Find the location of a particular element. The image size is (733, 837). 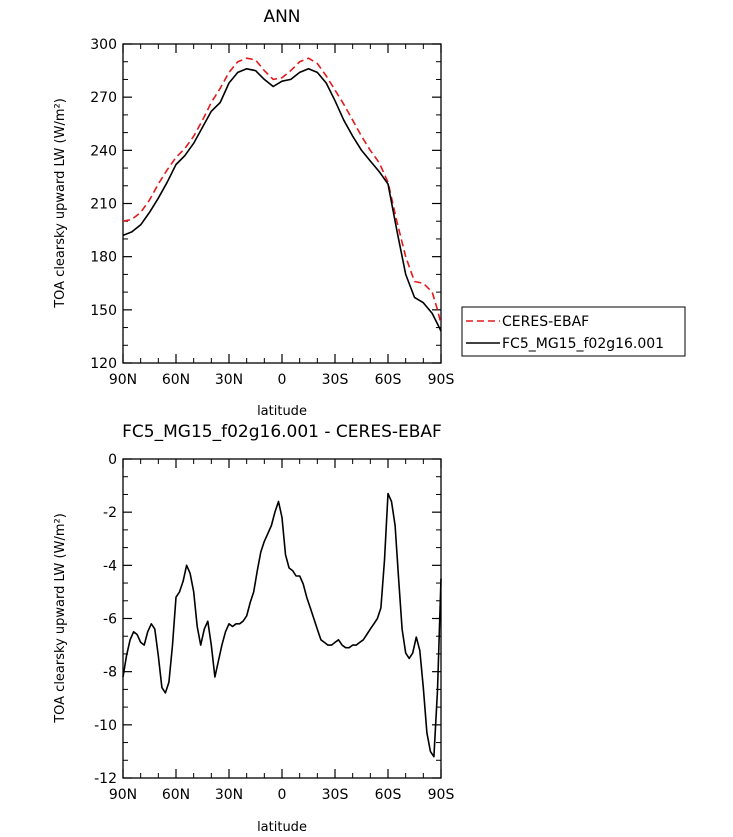

y-tick-label: -4 is located at coordinates (110, 566).